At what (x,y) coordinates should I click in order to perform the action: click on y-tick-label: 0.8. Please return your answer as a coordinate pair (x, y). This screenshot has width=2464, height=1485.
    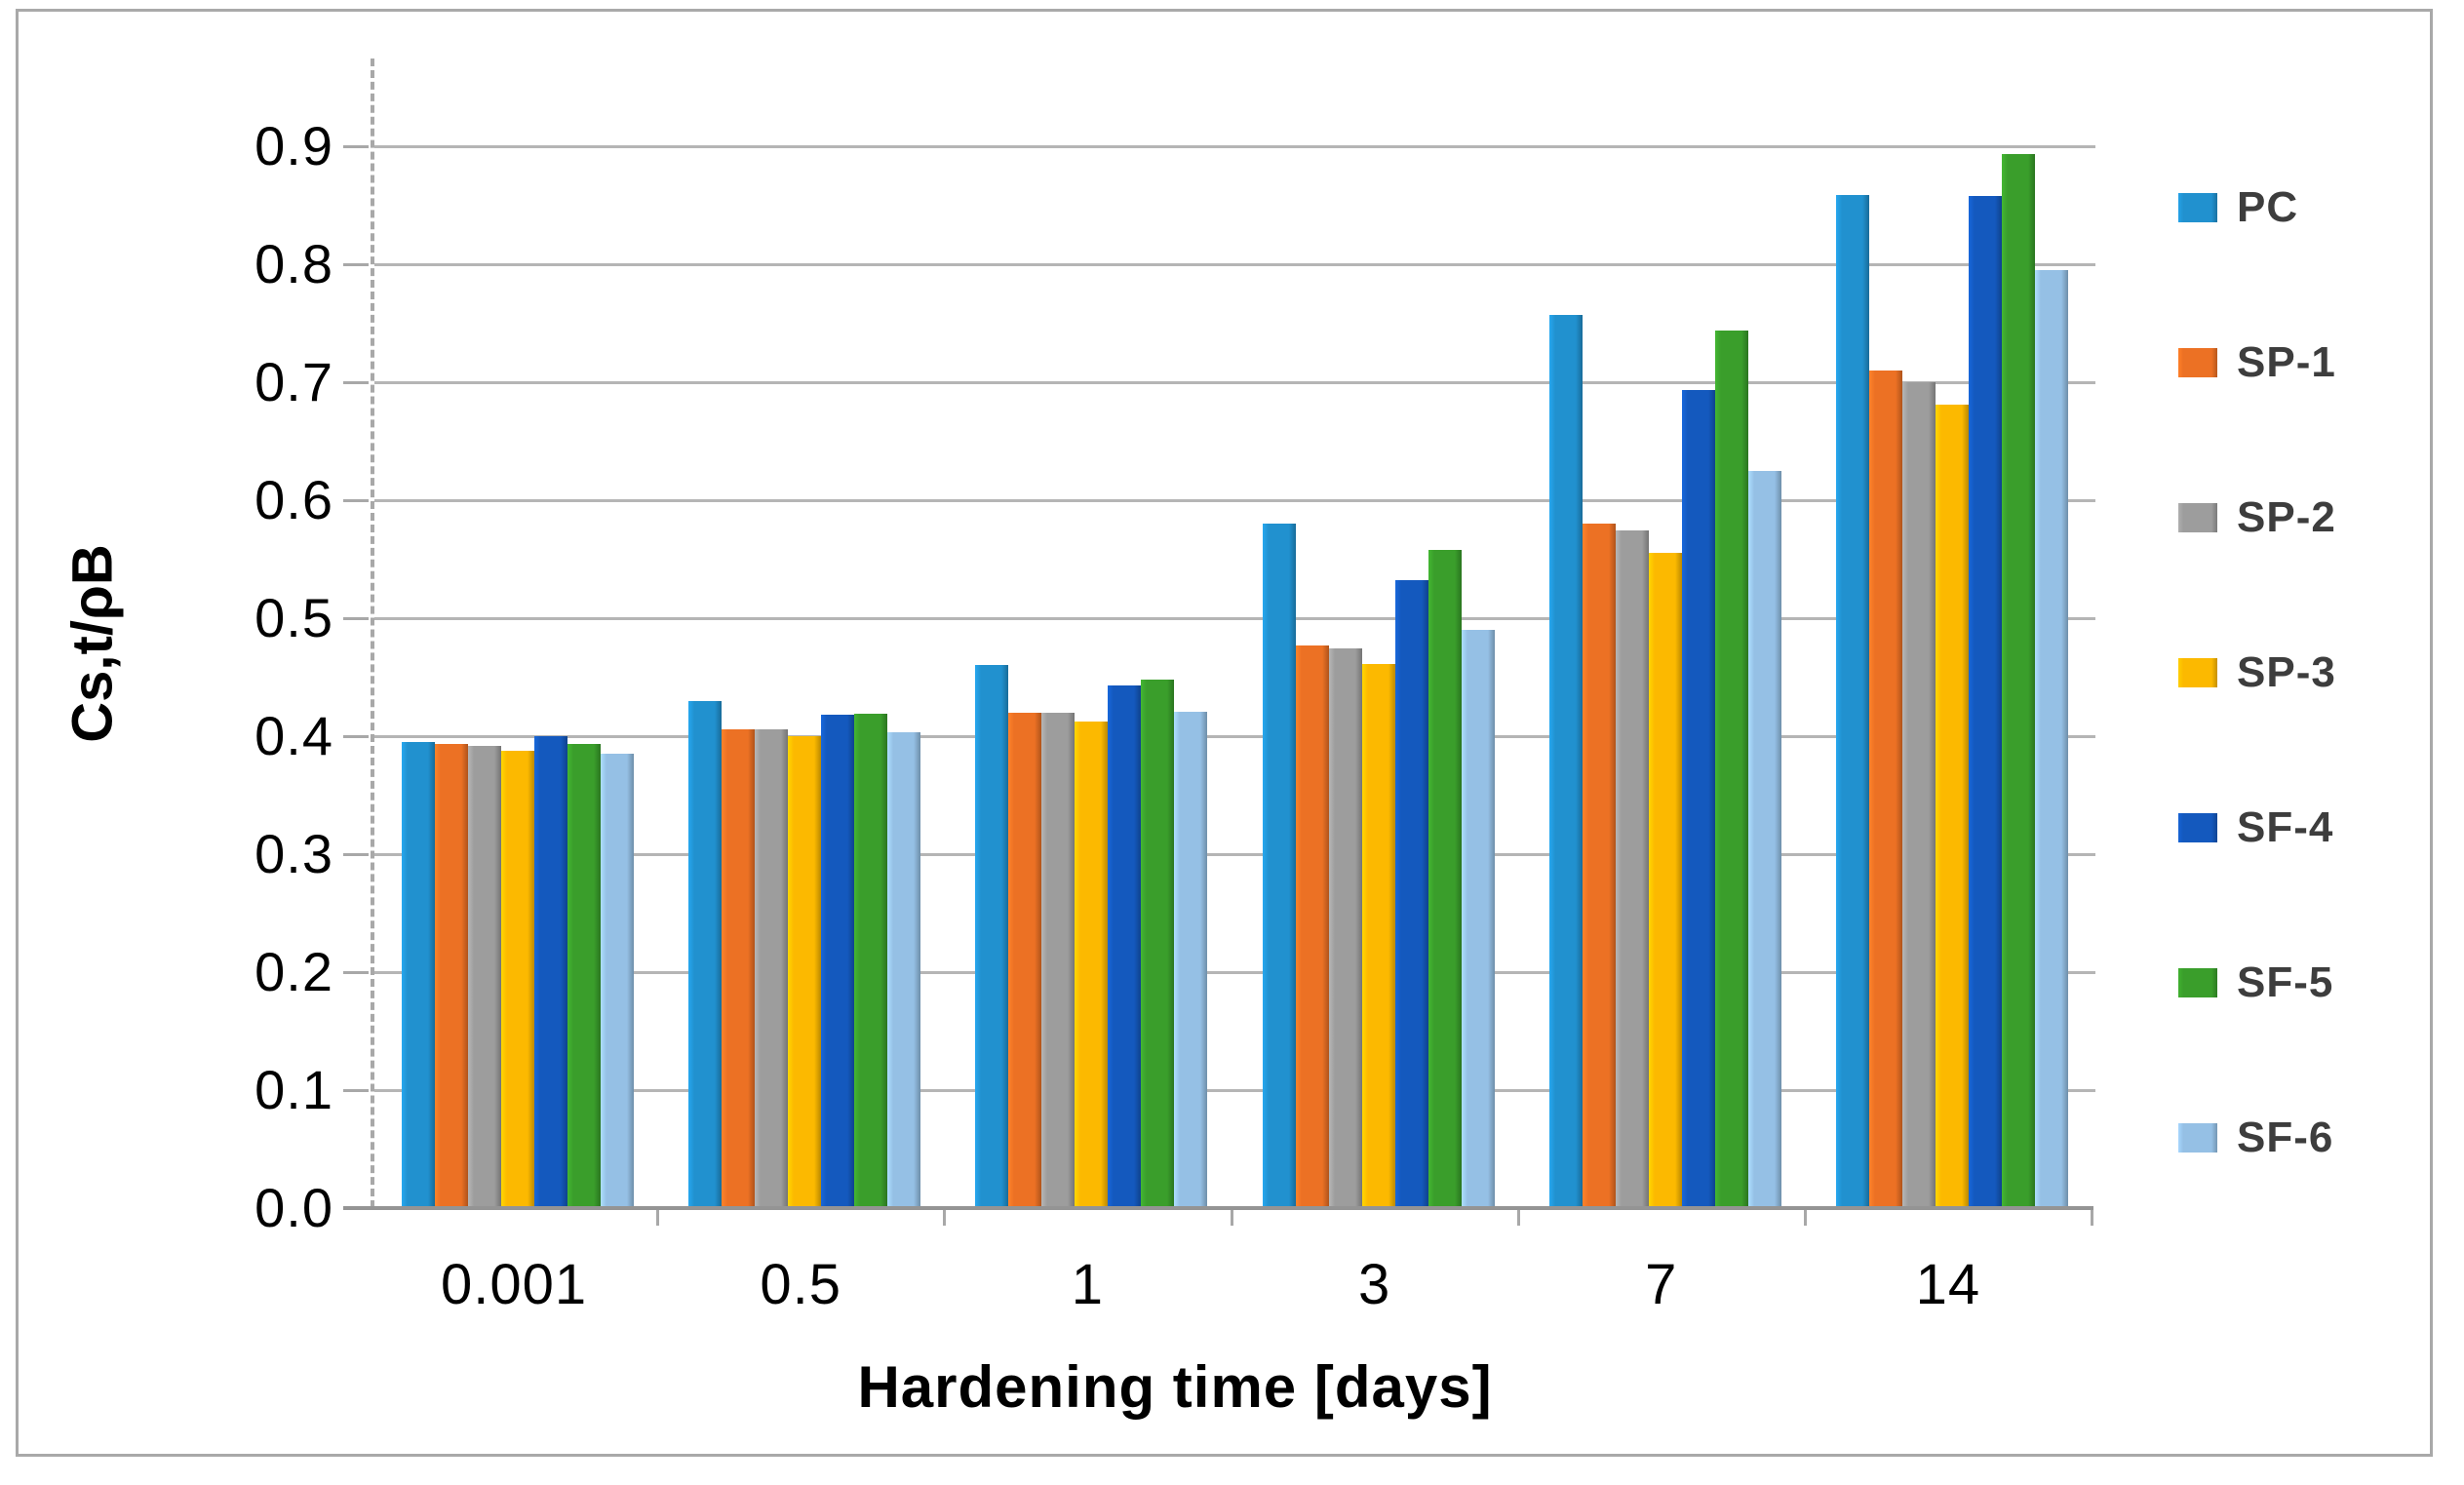
    Looking at the image, I should click on (293, 263).